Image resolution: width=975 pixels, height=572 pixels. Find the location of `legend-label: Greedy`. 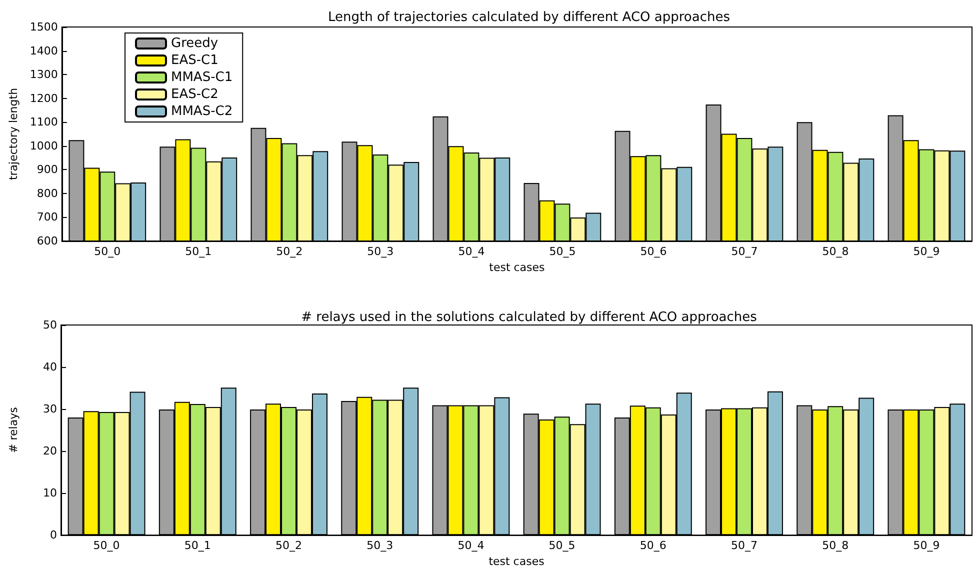

legend-label: Greedy is located at coordinates (194, 43).